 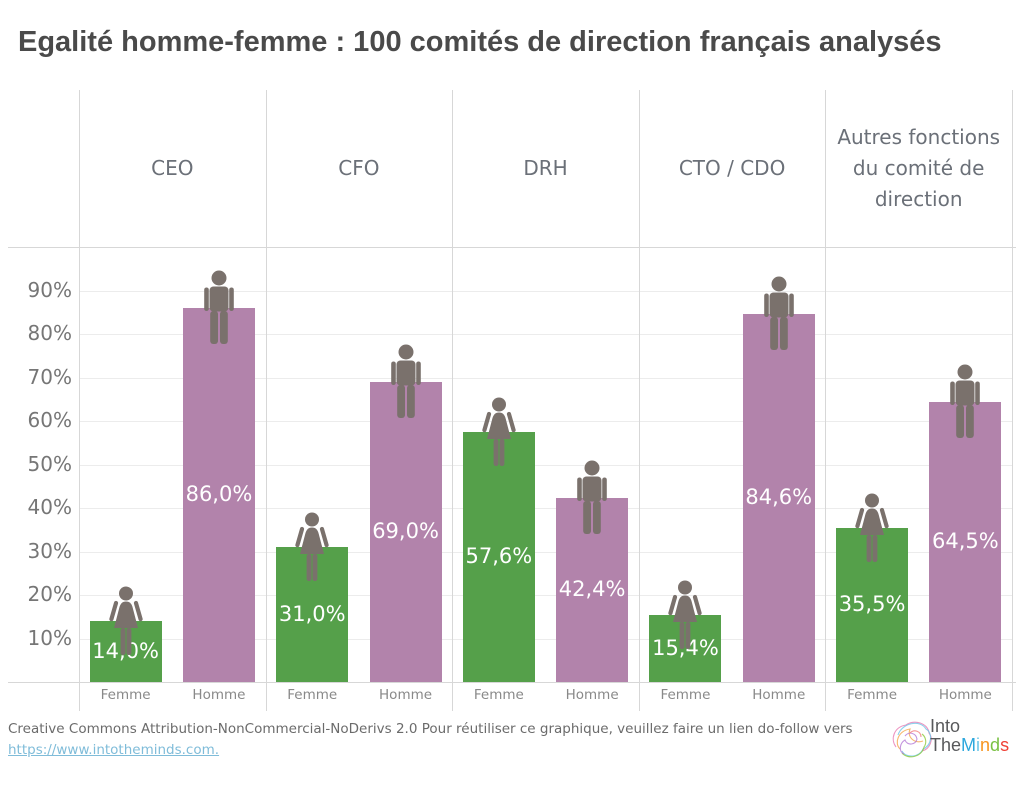 I want to click on logo-letter: M, so click(x=969, y=745).